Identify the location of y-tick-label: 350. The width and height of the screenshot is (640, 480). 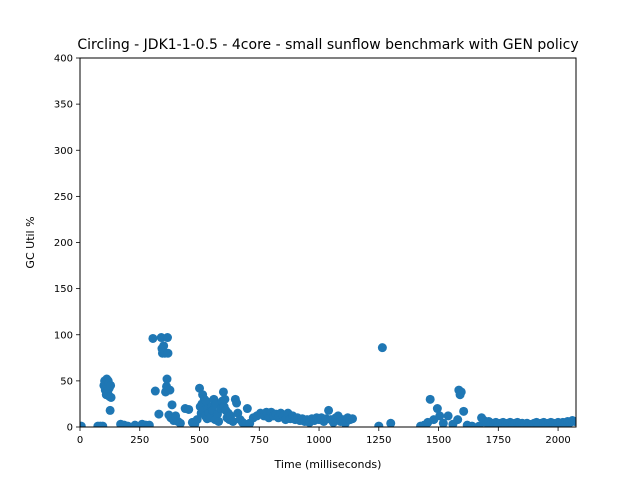
(63, 105).